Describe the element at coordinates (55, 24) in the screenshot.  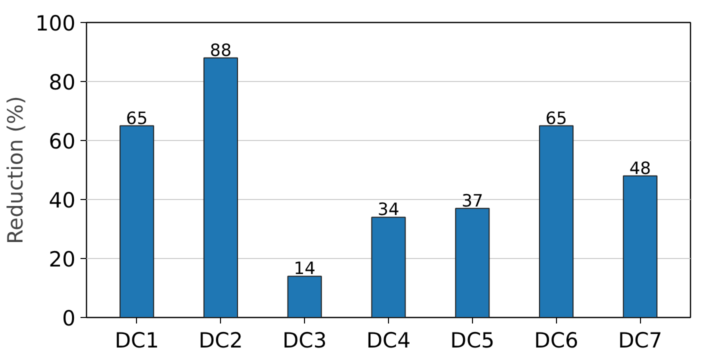
I see `y-tick-label: 100` at that location.